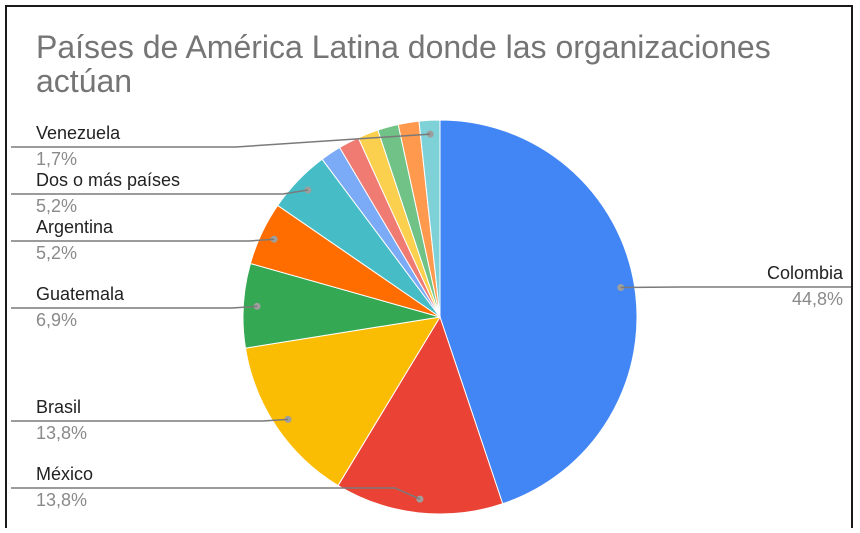 This screenshot has width=860, height=533. What do you see at coordinates (216, 493) in the screenshot?
I see `leader-line-mexico` at bounding box center [216, 493].